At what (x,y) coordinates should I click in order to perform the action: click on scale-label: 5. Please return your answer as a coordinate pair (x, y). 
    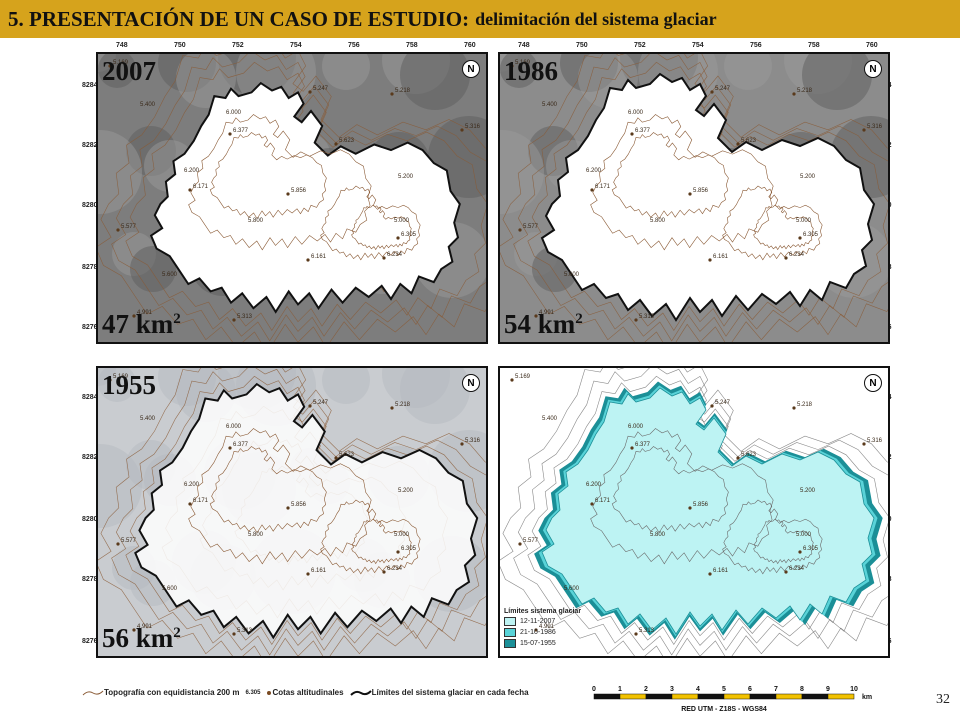
    Looking at the image, I should click on (724, 689).